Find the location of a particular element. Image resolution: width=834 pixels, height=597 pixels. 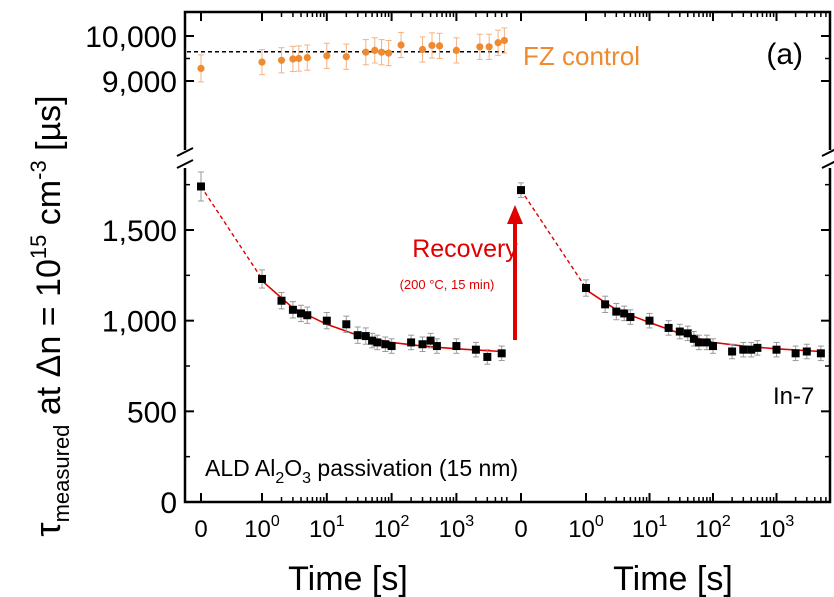

y-tick-label: 500 is located at coordinates (152, 412).